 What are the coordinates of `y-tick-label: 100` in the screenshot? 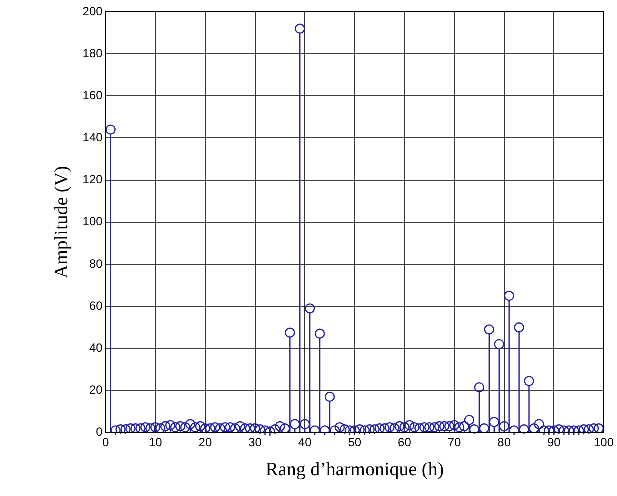 It's located at (93, 221).